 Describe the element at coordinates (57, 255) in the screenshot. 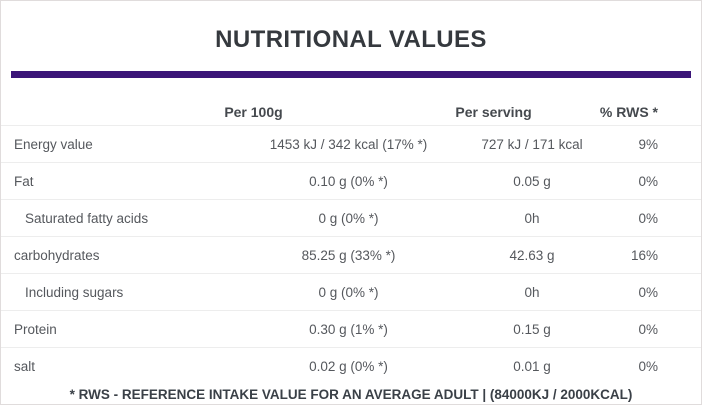

I see `row-label: carbohydrates` at that location.